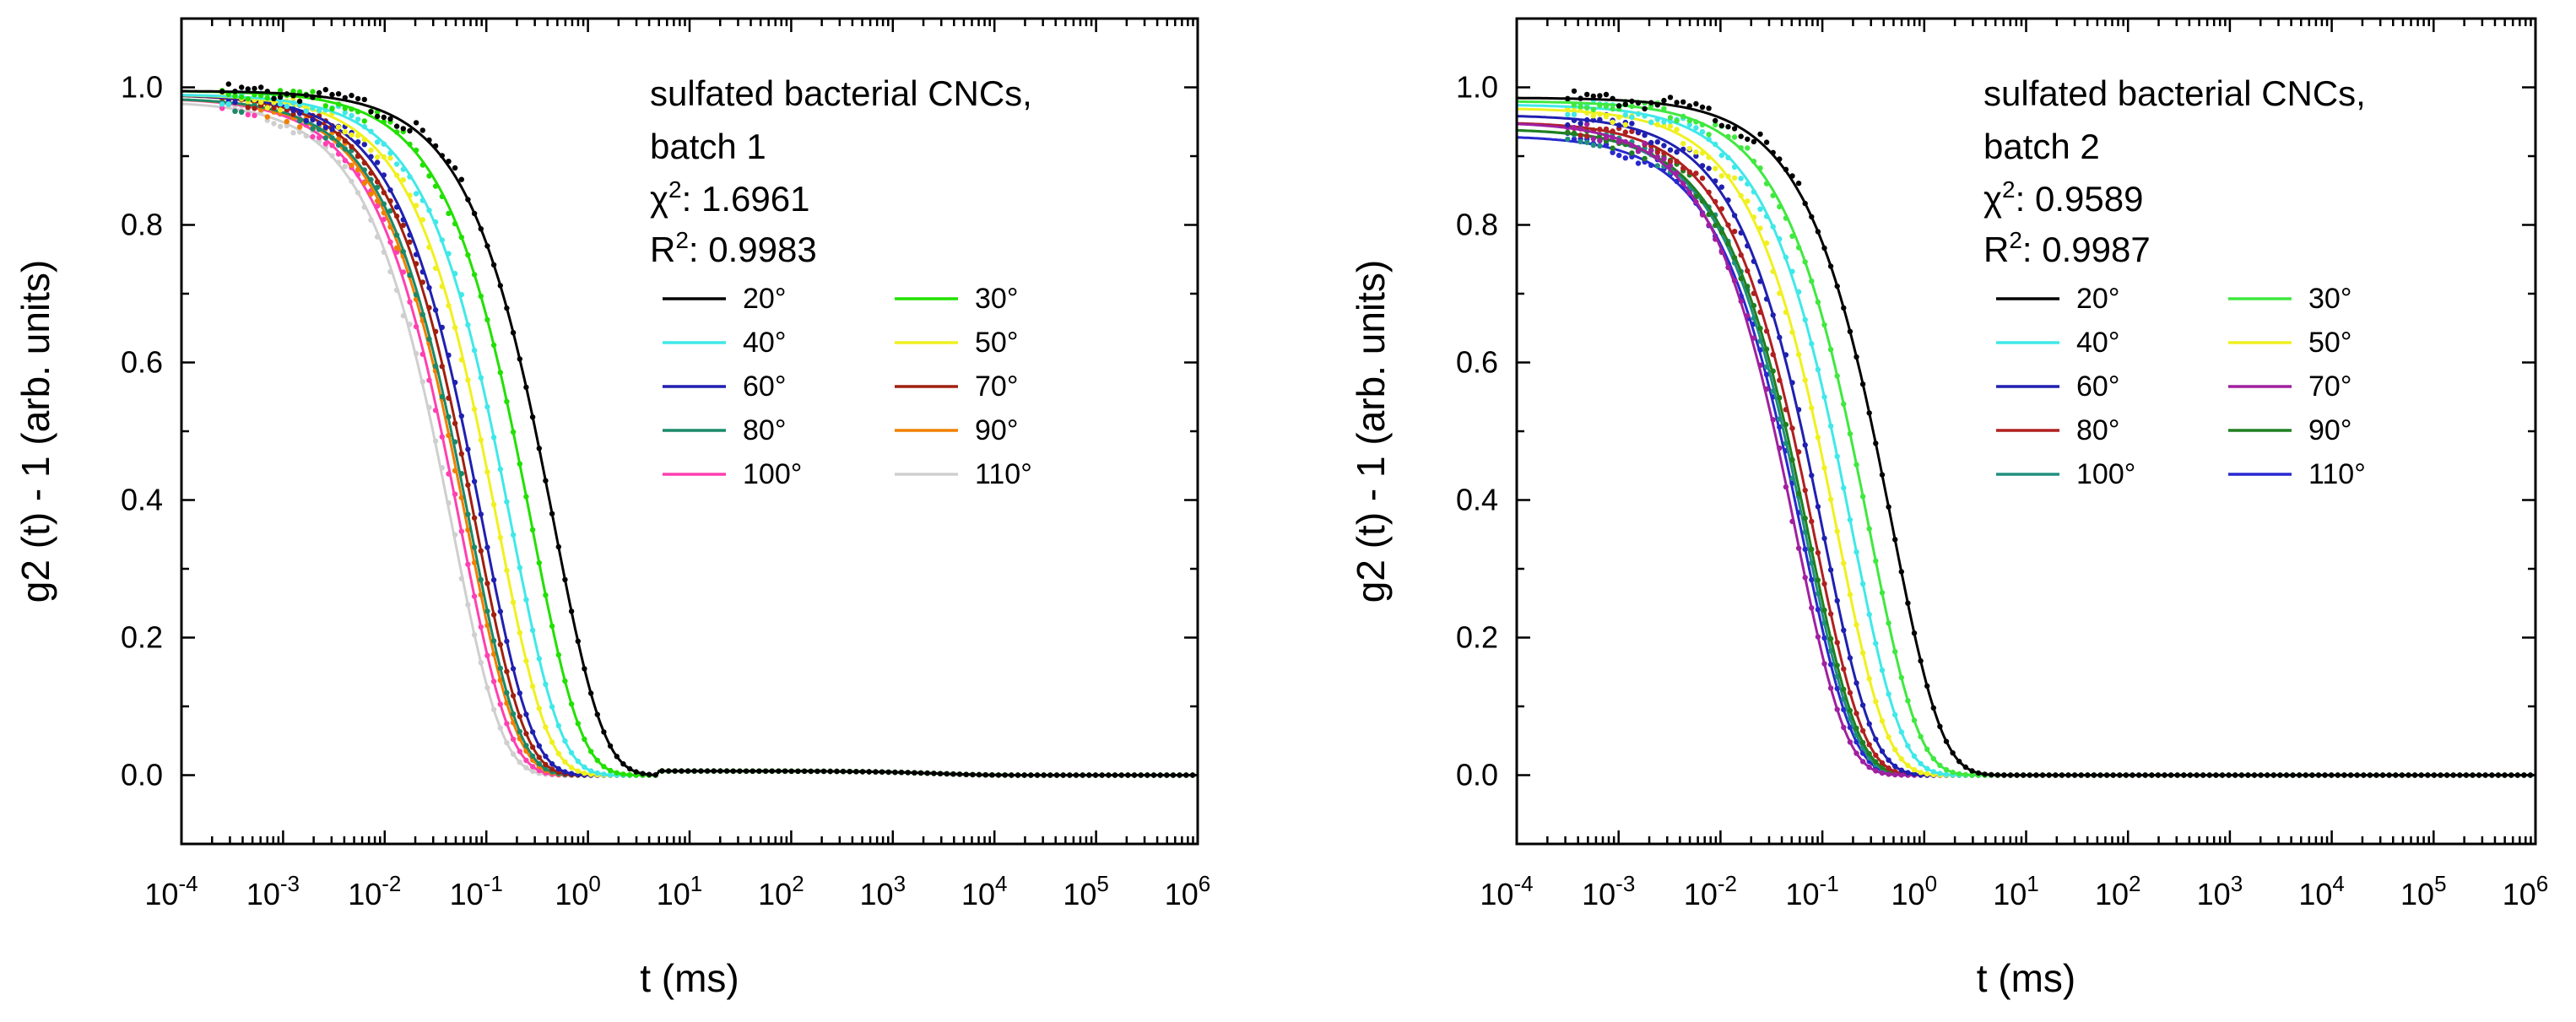 The height and width of the screenshot is (1022, 2576). What do you see at coordinates (142, 225) in the screenshot?
I see `y-tick-label: 0.8` at bounding box center [142, 225].